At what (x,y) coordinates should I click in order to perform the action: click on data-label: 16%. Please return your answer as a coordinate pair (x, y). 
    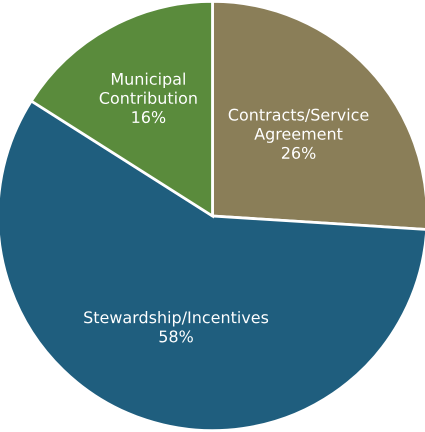
    Looking at the image, I should click on (149, 117).